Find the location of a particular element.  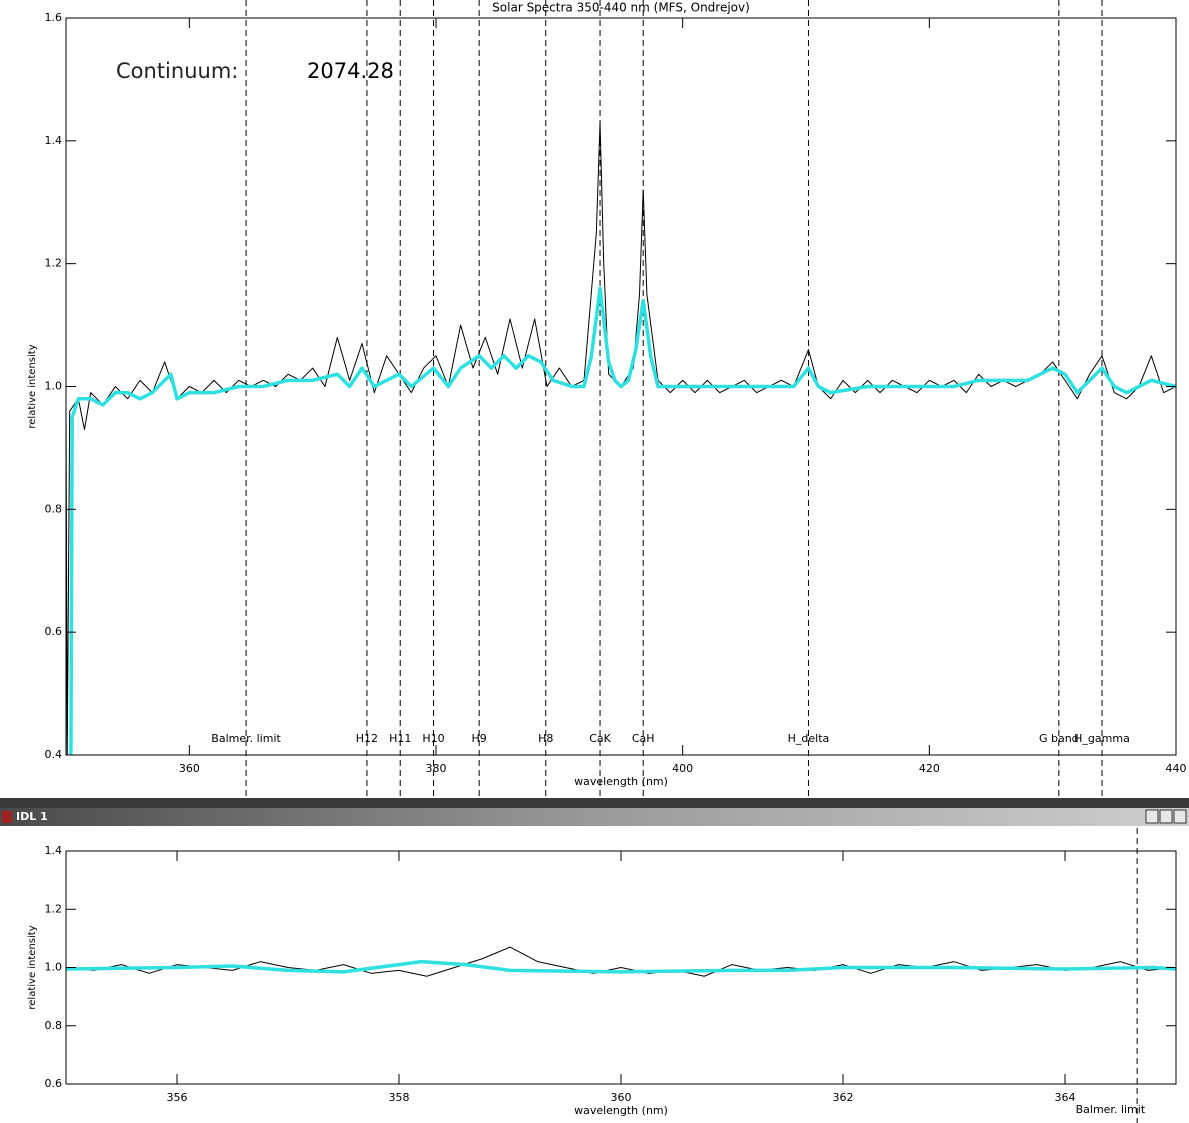

x-tick-label: 358 is located at coordinates (399, 1097).